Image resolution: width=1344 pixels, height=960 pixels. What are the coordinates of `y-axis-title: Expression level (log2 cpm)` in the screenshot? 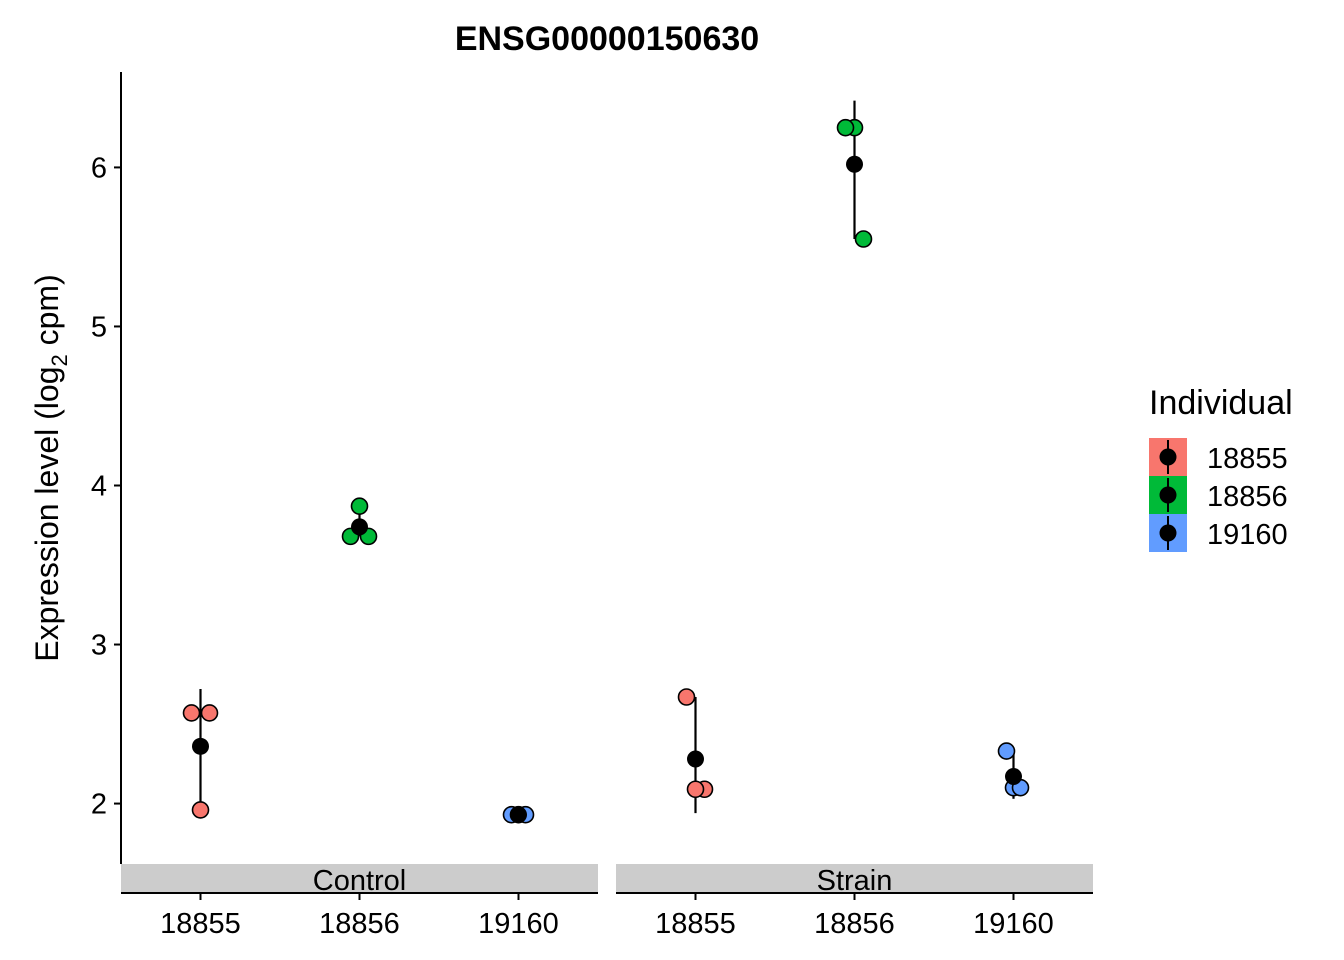 It's located at (50, 468).